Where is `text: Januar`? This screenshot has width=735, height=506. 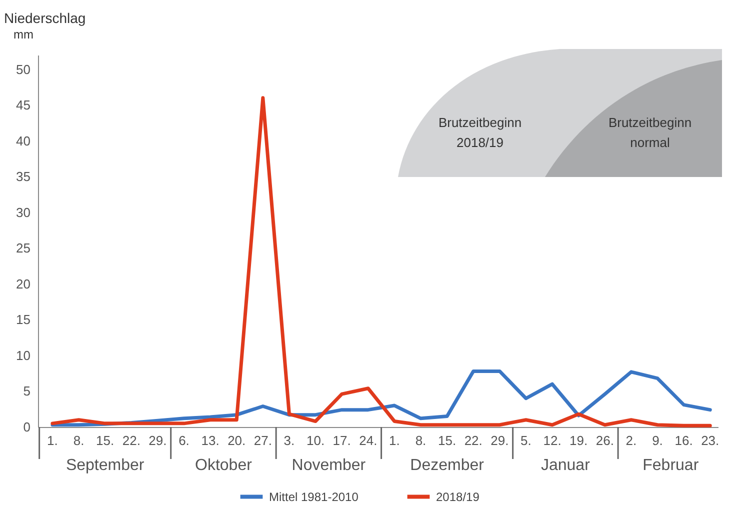 text: Januar is located at coordinates (565, 465).